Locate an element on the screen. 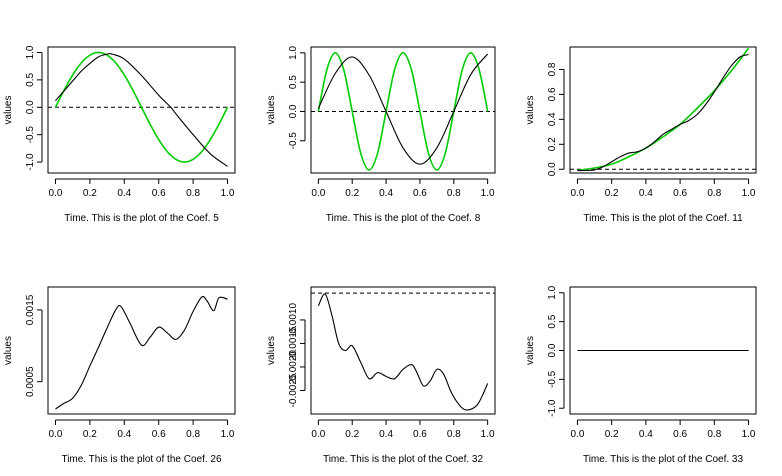  y-tick-label: 0.2 is located at coordinates (552, 144).